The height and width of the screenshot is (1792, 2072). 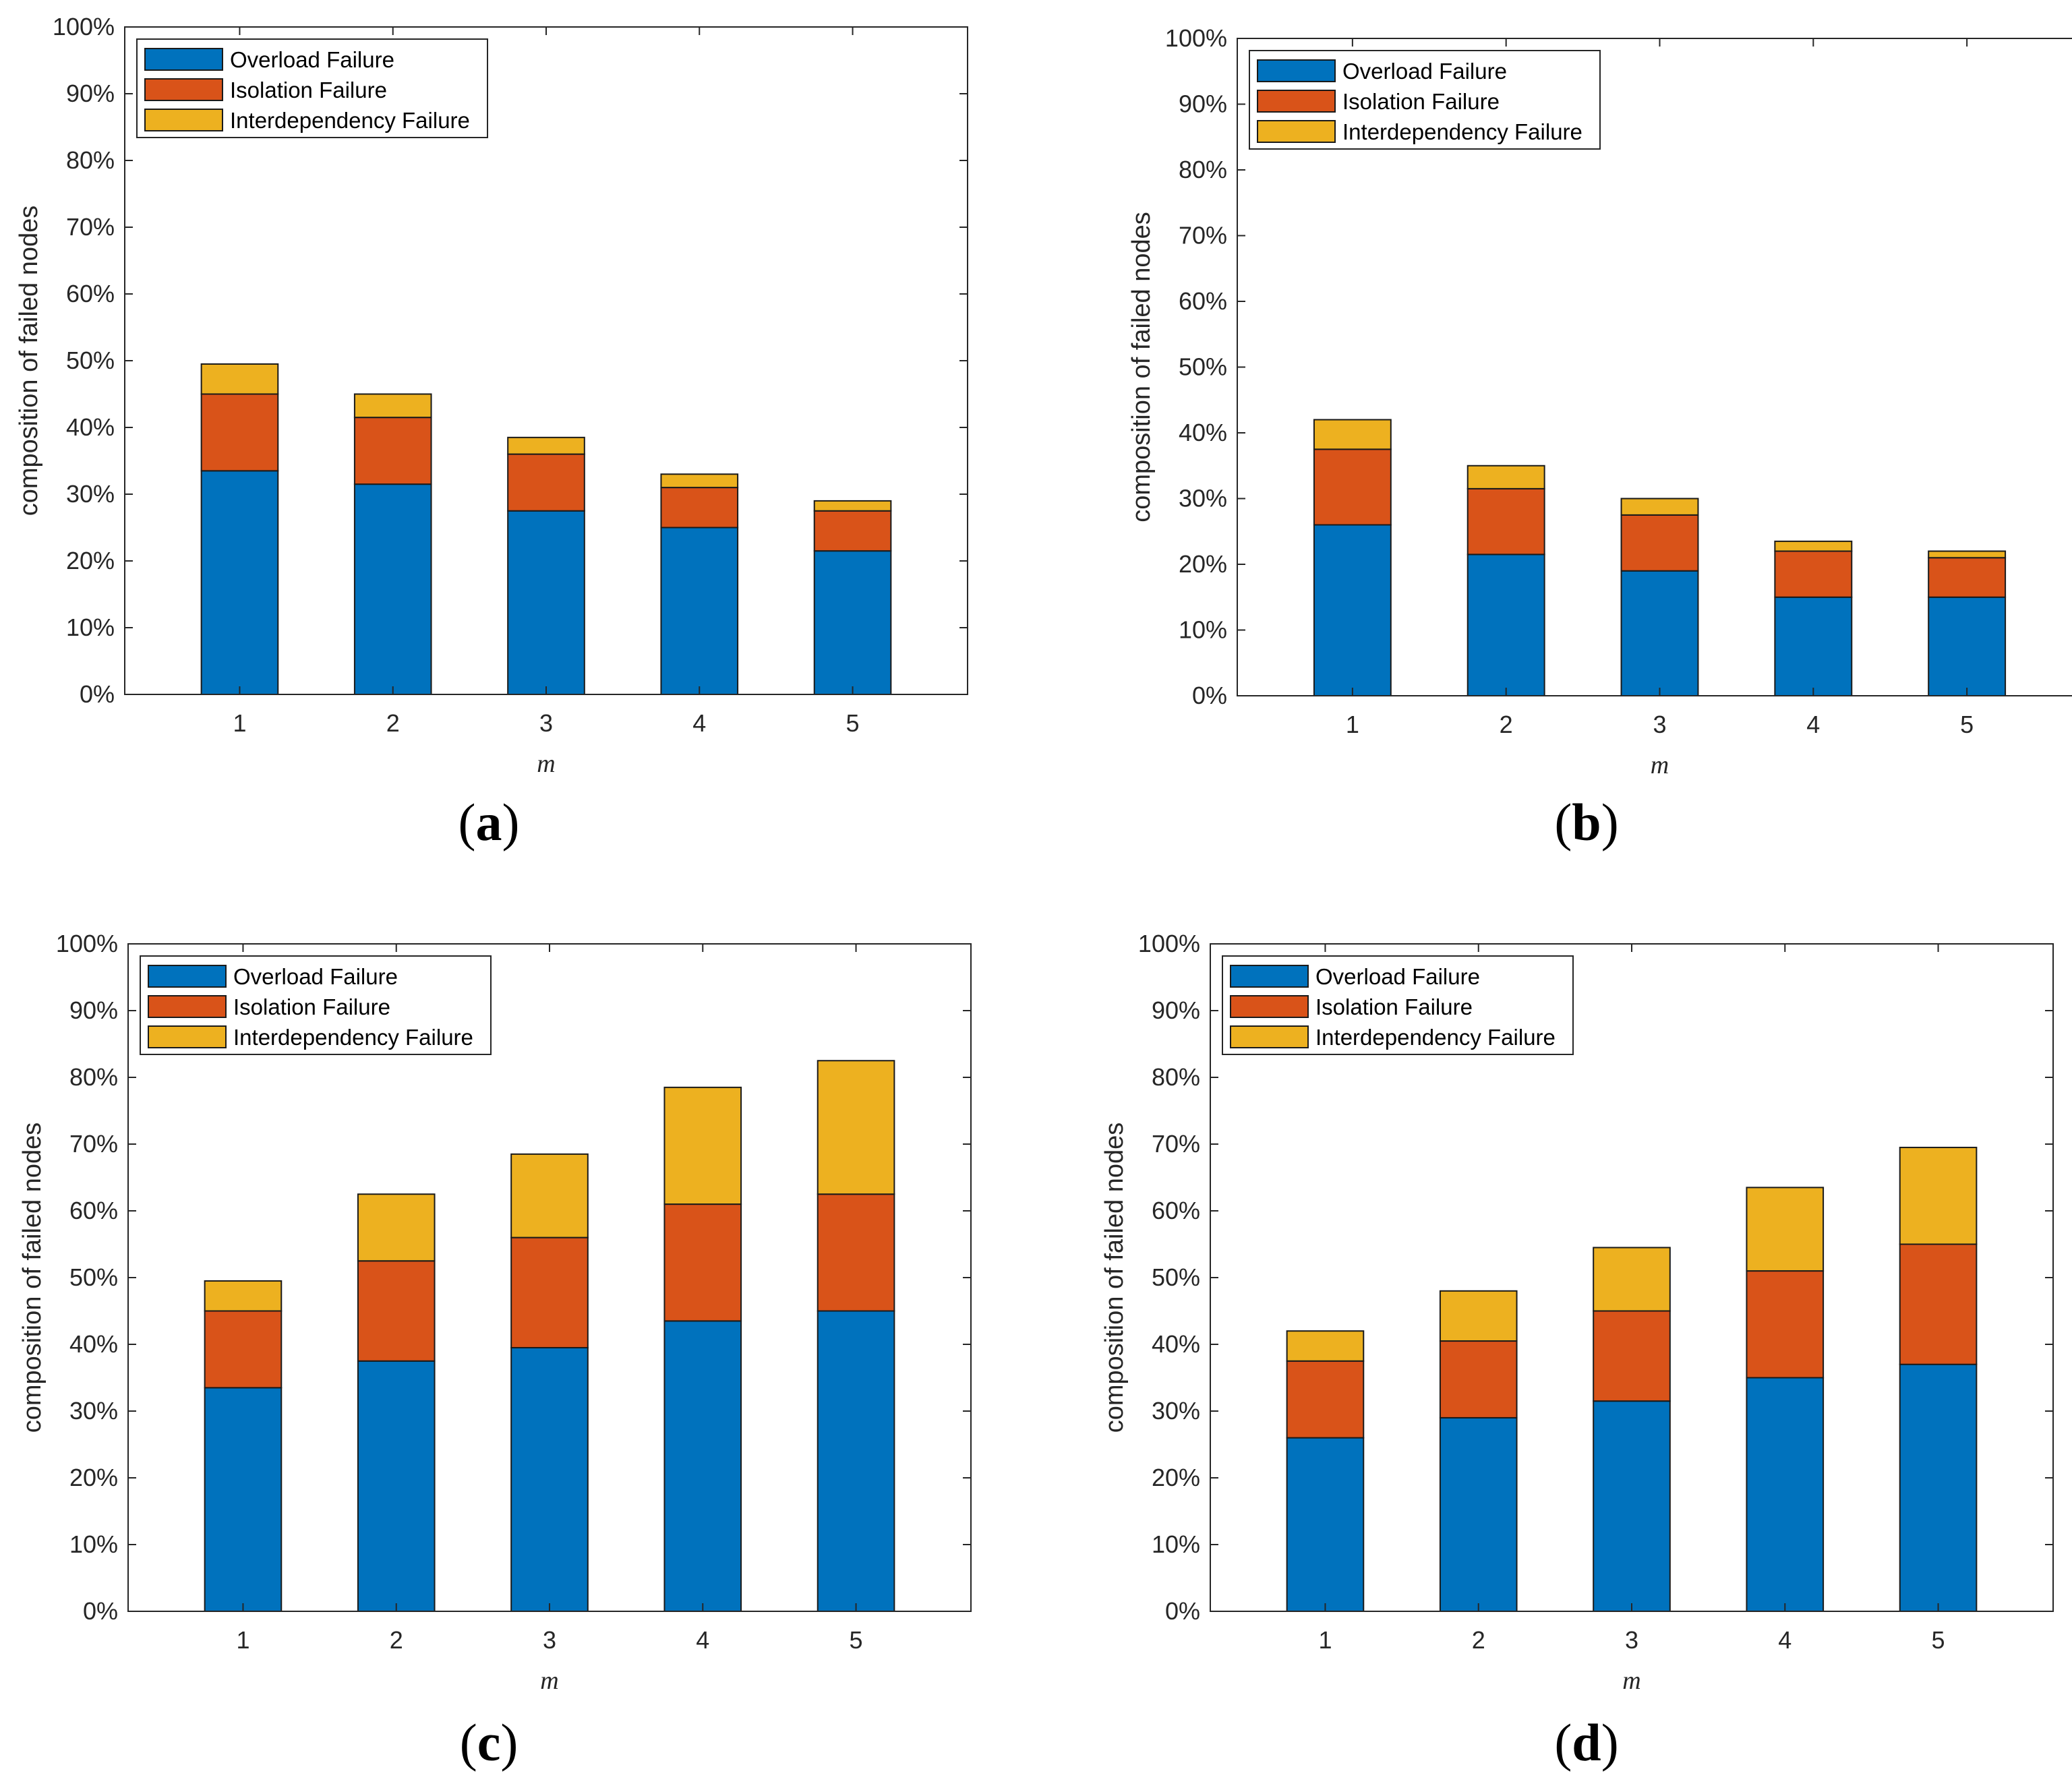 What do you see at coordinates (1114, 1278) in the screenshot?
I see `y-axis-label: composition of failed nodes` at bounding box center [1114, 1278].